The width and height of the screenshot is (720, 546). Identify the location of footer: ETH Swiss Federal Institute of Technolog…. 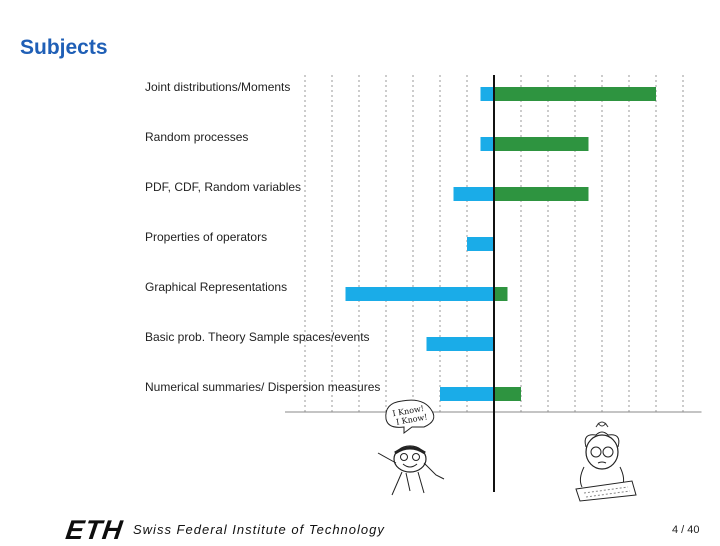
(360, 527).